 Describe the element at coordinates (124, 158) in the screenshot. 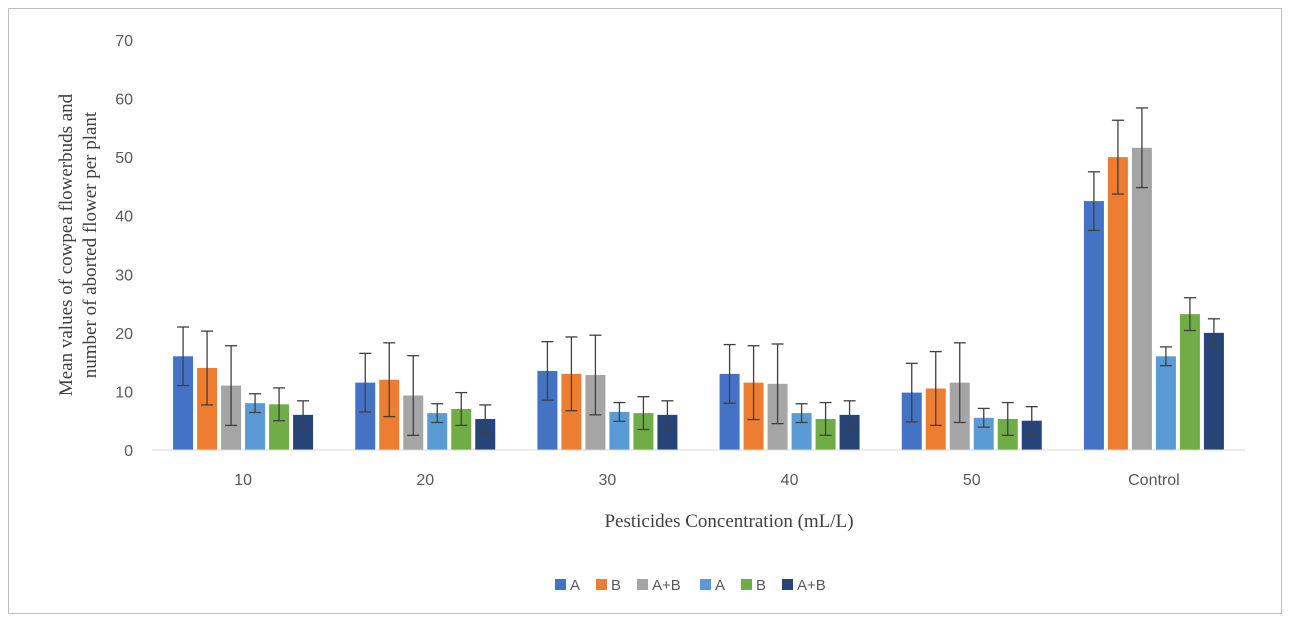

I see `y-tick-label: 50` at that location.